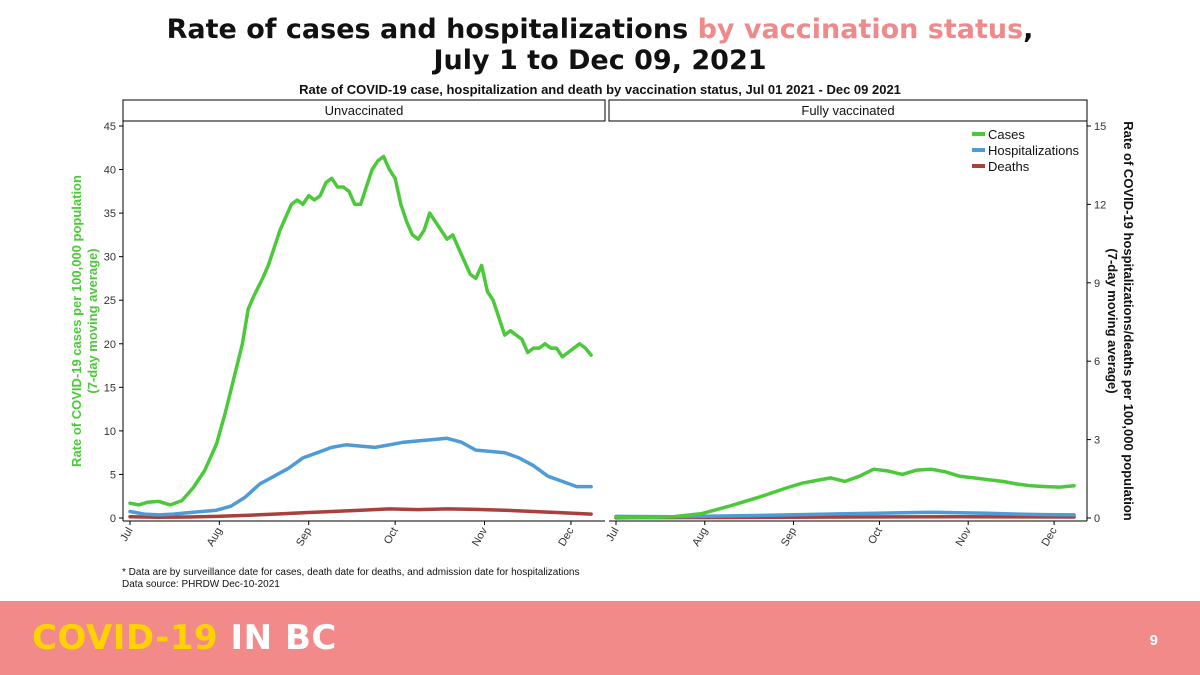 Image resolution: width=1200 pixels, height=675 pixels. I want to click on x-ticks-fully-vaccinated: Jul Aug Sep Oct Nov Dec, so click(832, 534).